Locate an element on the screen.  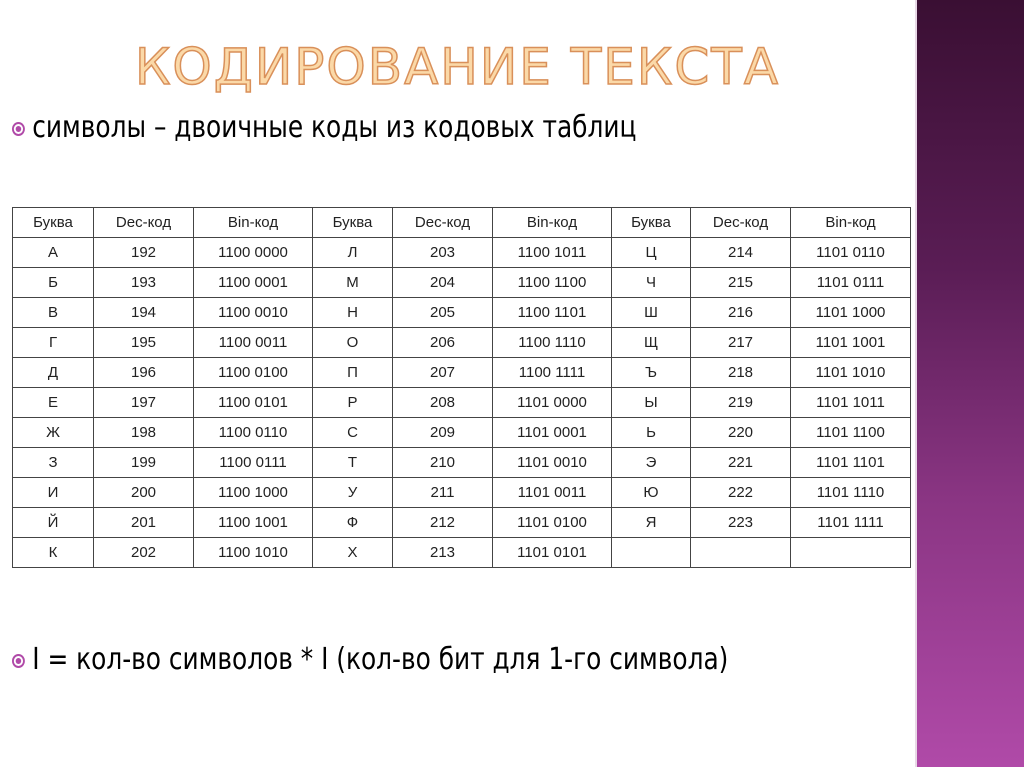
table-cell: 1100 0000 is located at coordinates (253, 252).